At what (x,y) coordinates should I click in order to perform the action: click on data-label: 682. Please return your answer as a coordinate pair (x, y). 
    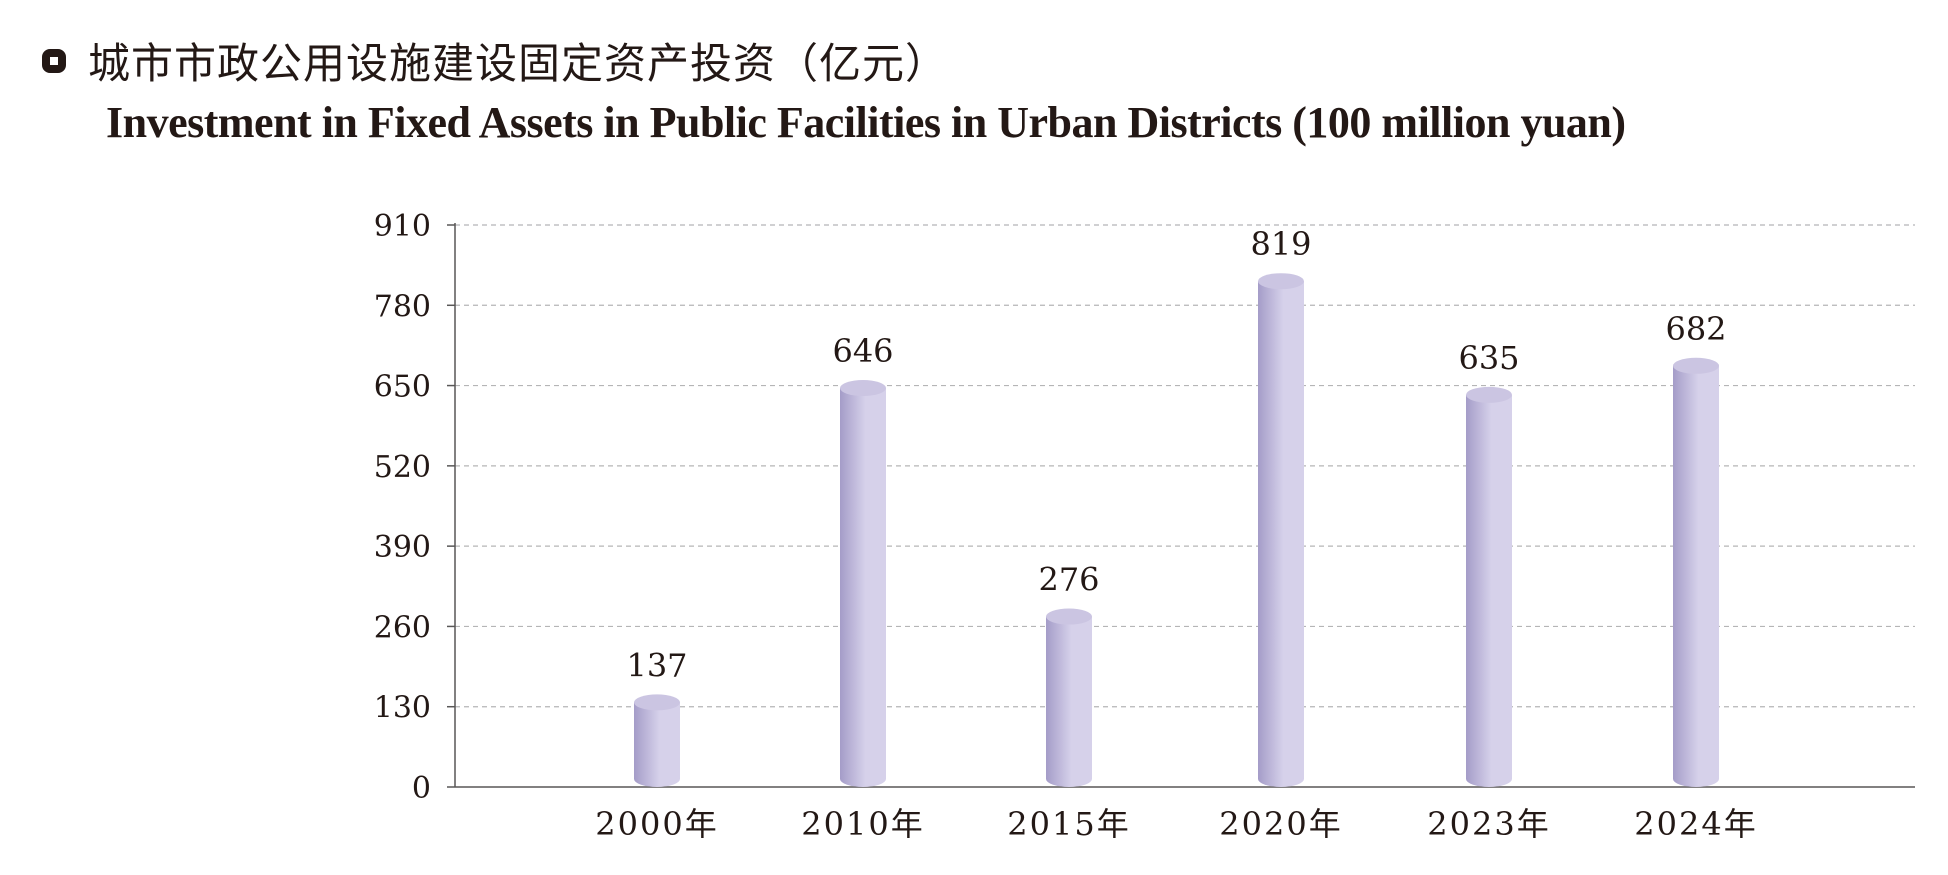
    Looking at the image, I should click on (1695, 329).